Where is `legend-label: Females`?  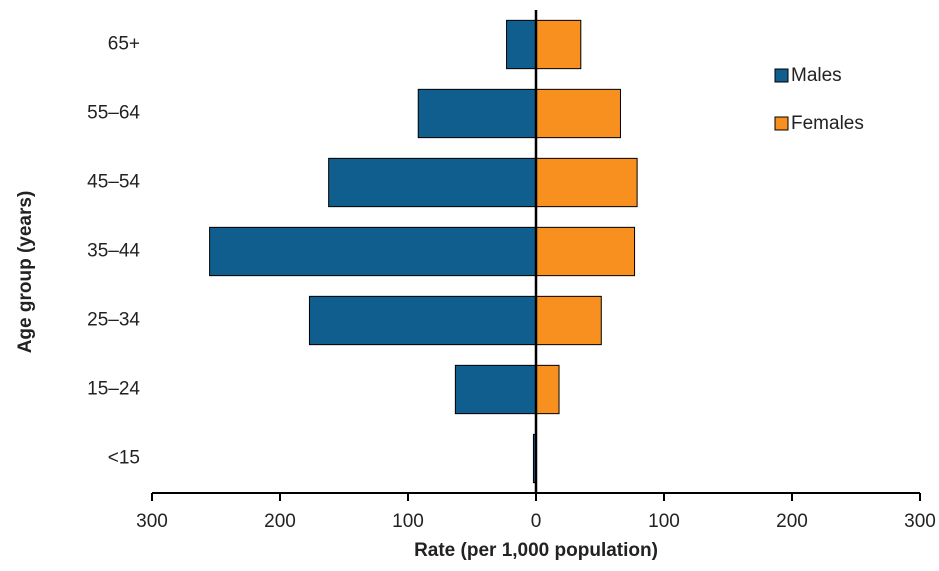
legend-label: Females is located at coordinates (827, 123).